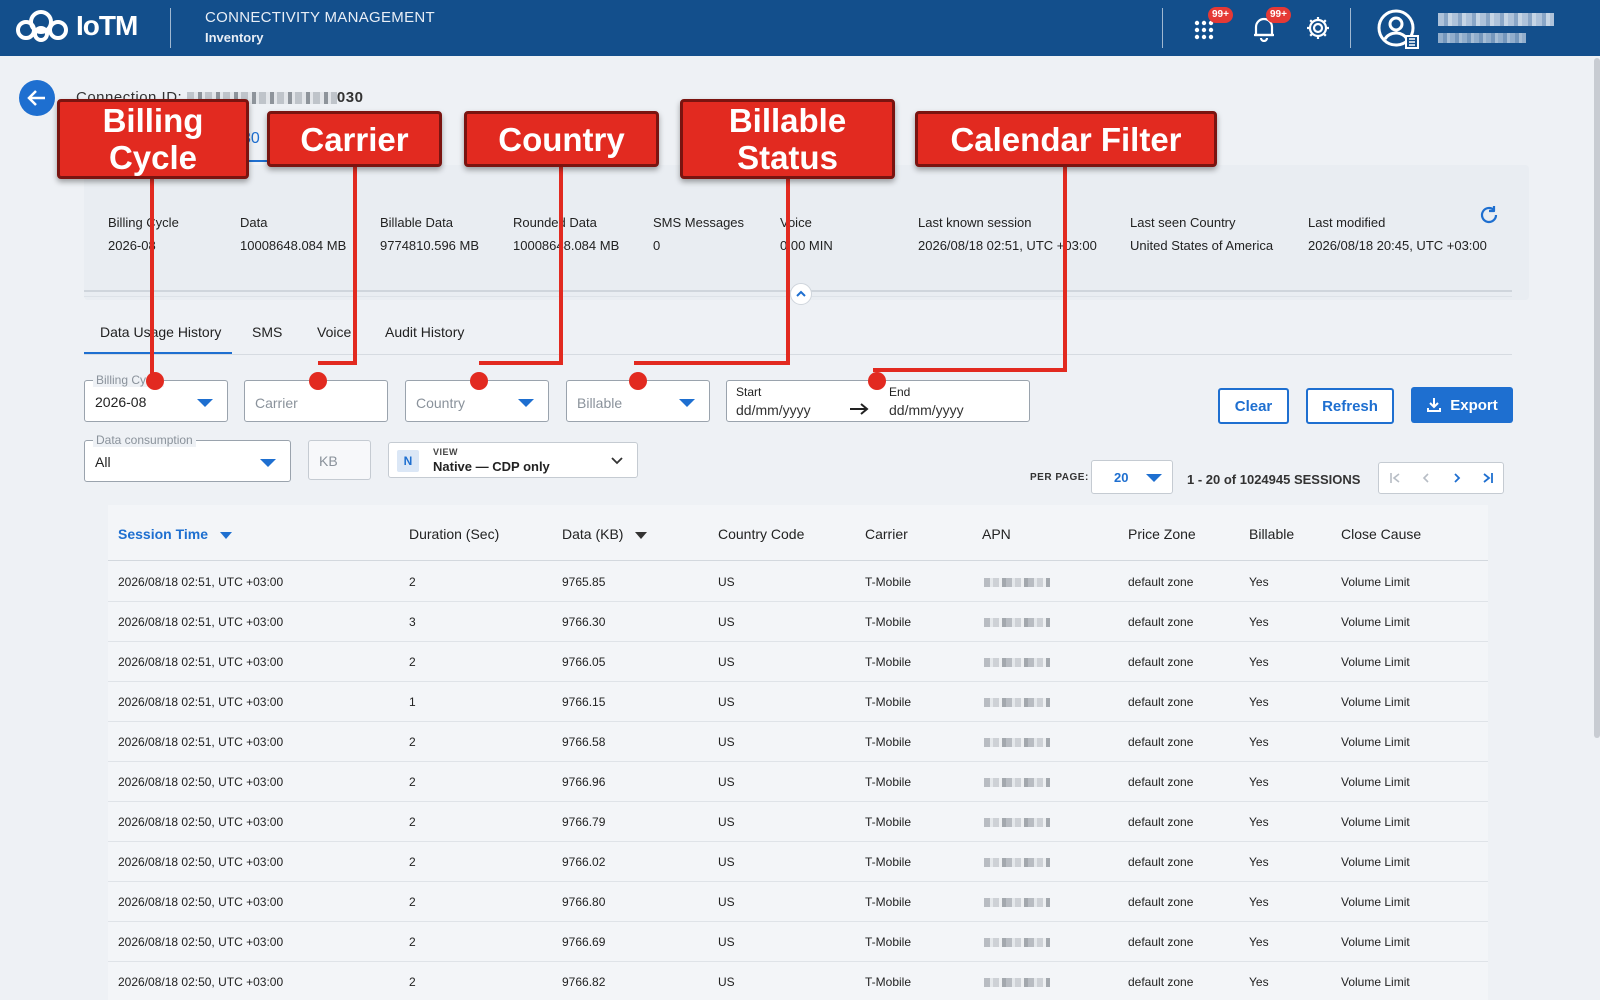  Describe the element at coordinates (926, 410) in the screenshot. I see `end-date-input: dd/mm/yyyy` at that location.